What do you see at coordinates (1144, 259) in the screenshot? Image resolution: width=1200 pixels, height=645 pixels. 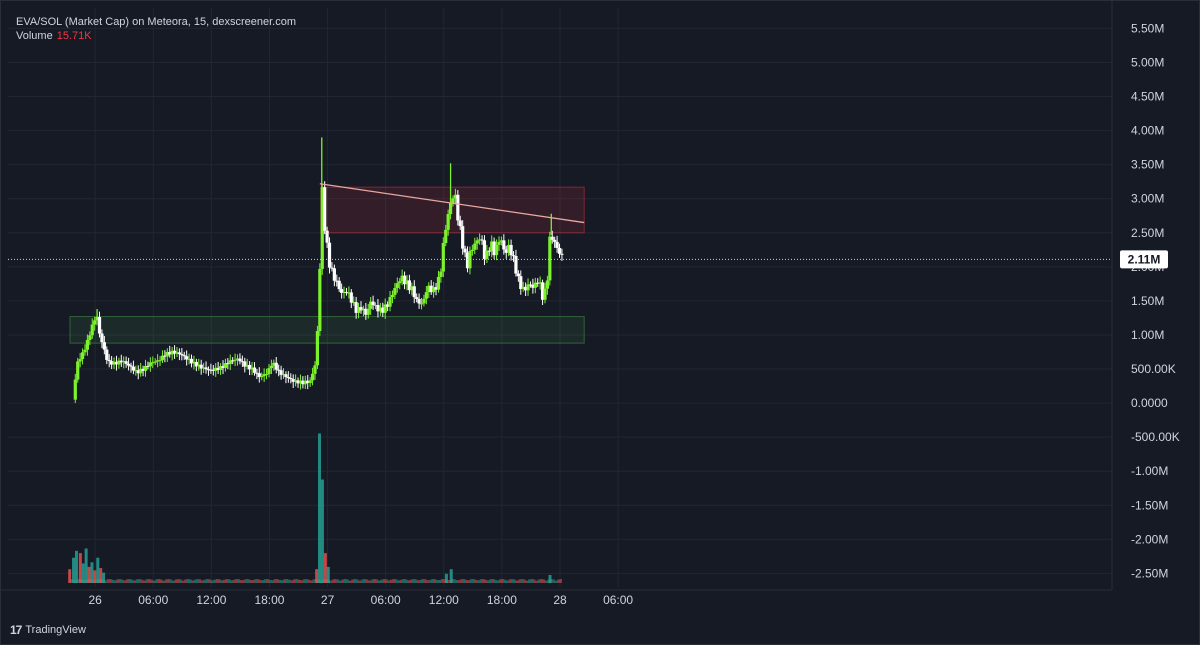 I see `last-price-badge` at bounding box center [1144, 259].